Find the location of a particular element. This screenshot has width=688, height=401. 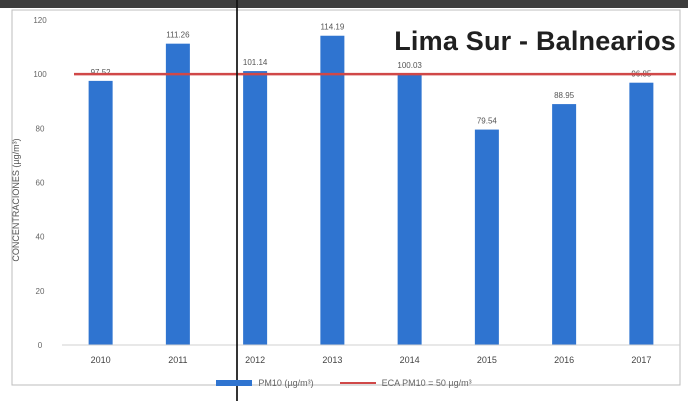

legend-swatch-bar is located at coordinates (234, 383).